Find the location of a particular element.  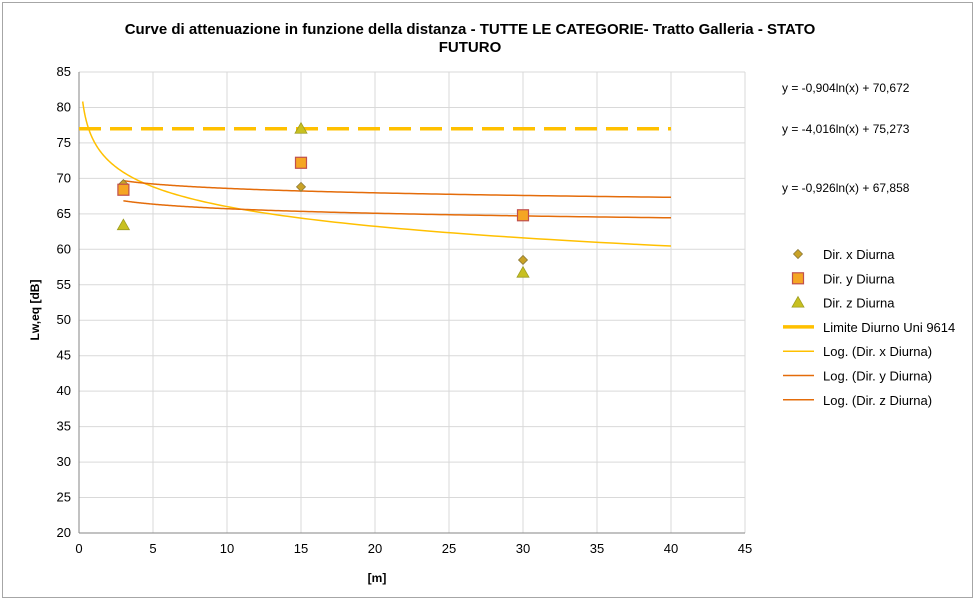

legend-label: Dir. x Diurna is located at coordinates (859, 254).